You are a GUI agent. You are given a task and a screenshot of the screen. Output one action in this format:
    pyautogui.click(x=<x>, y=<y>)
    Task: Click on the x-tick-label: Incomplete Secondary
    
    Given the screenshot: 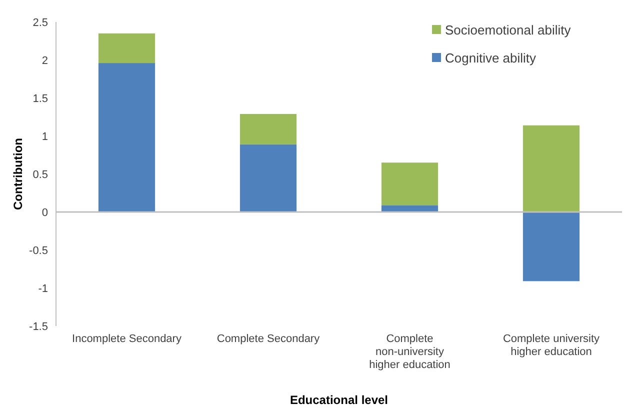 What is the action you would take?
    pyautogui.click(x=127, y=339)
    